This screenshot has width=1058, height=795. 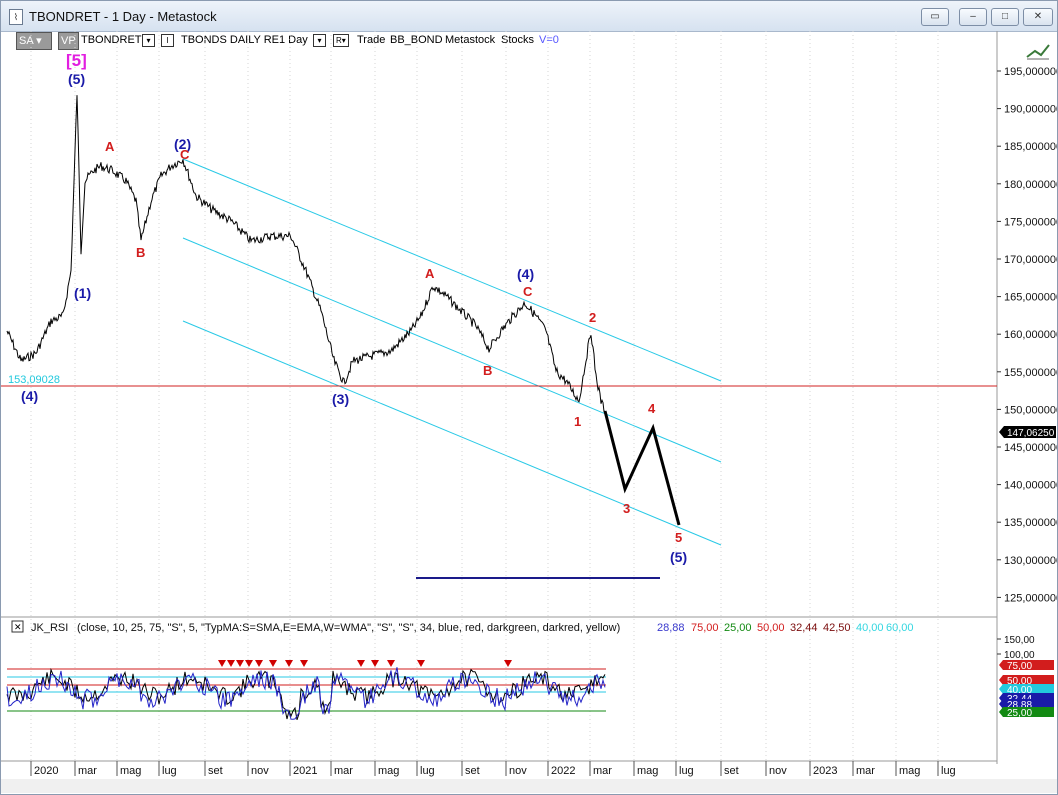 What do you see at coordinates (678, 557) in the screenshot?
I see `wave-p5-target: (5)` at bounding box center [678, 557].